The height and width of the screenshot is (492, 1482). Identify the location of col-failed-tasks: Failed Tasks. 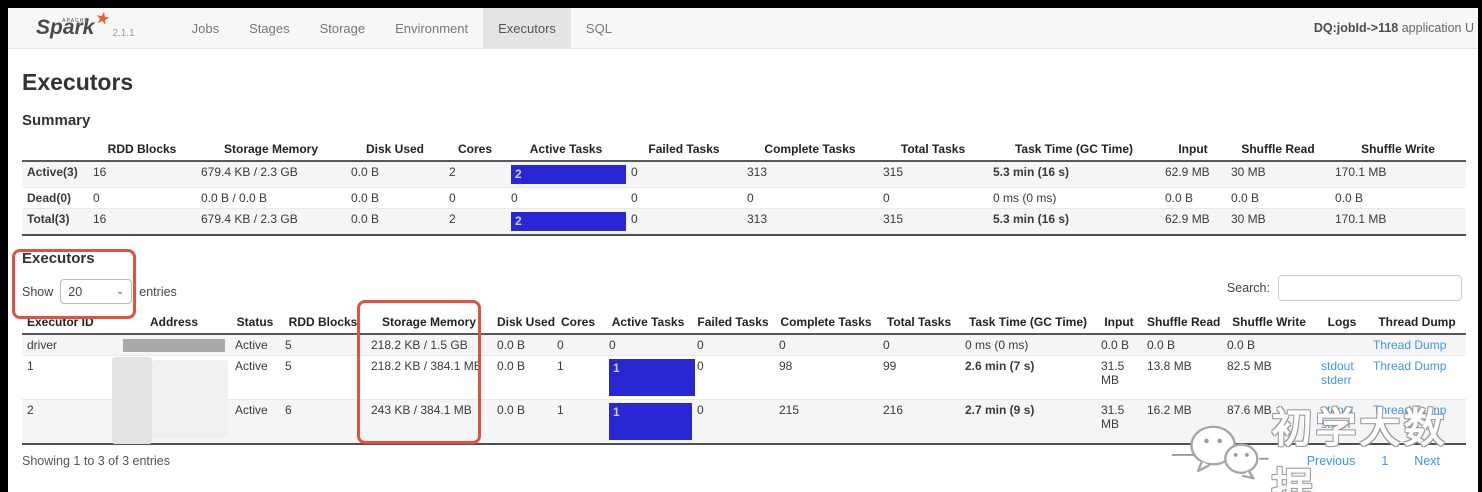
(733, 323).